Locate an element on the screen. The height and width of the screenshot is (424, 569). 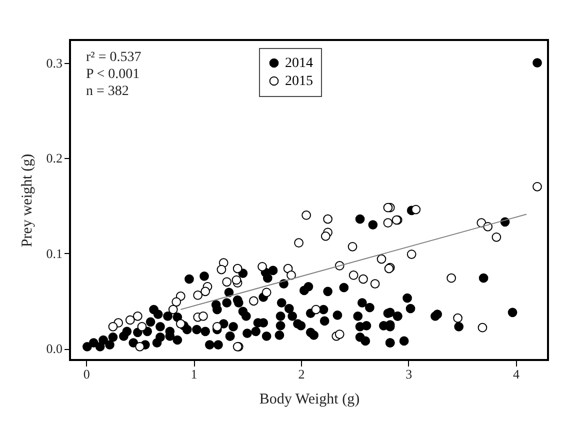
legend-label: 2015 is located at coordinates (299, 81).